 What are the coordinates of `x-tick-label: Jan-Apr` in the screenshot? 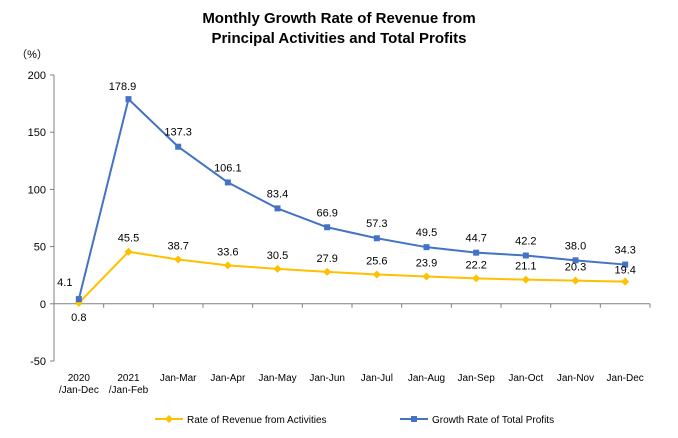 It's located at (228, 378).